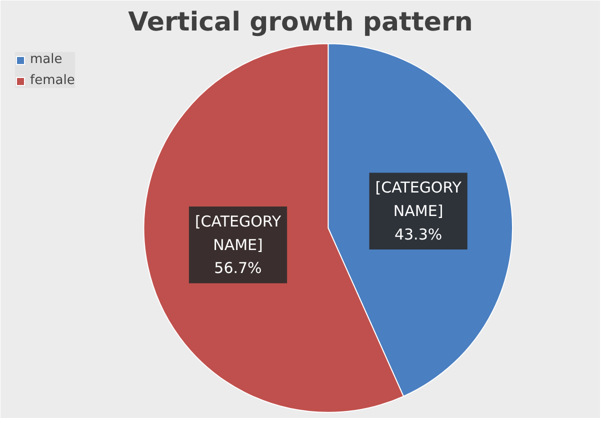 The image size is (605, 422). Describe the element at coordinates (418, 211) in the screenshot. I see `data-label: [CATEGORY NAME] 43.3%` at that location.